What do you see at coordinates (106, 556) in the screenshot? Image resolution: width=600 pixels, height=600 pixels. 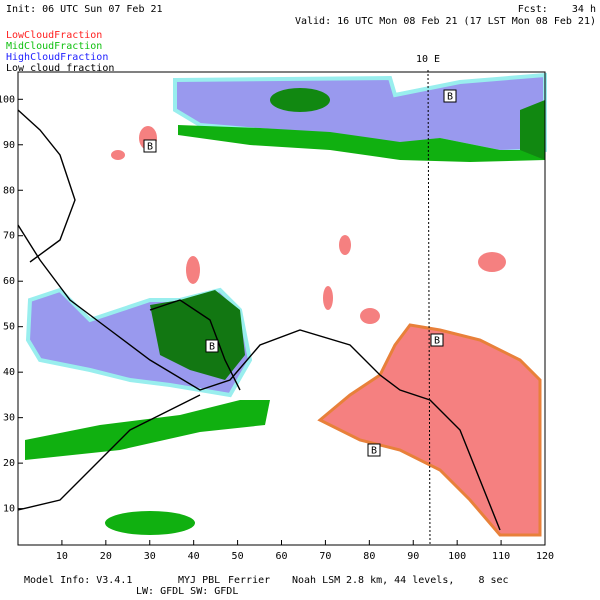 I see `x-tick-label: 20` at bounding box center [106, 556].